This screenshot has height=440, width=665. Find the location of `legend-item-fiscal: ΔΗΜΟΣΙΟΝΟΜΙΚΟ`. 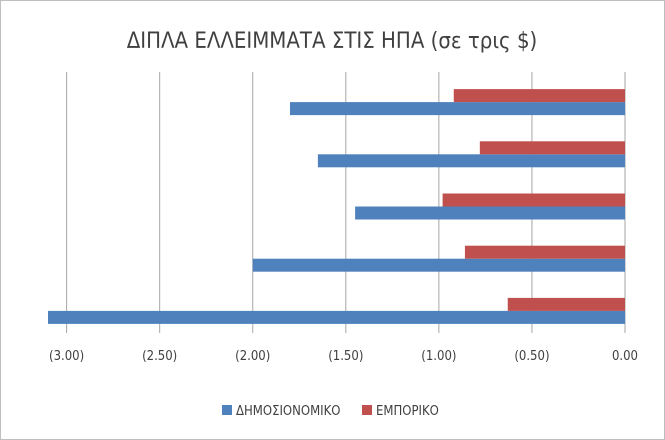

legend-item-fiscal: ΔΗΜΟΣΙΟΝΟΜΙΚΟ is located at coordinates (281, 411).